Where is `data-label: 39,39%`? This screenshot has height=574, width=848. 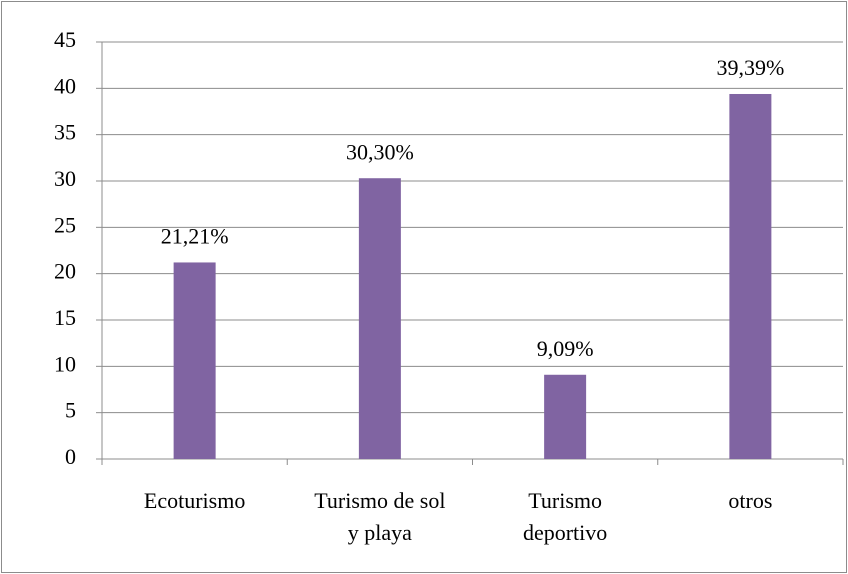
data-label: 39,39% is located at coordinates (750, 67).